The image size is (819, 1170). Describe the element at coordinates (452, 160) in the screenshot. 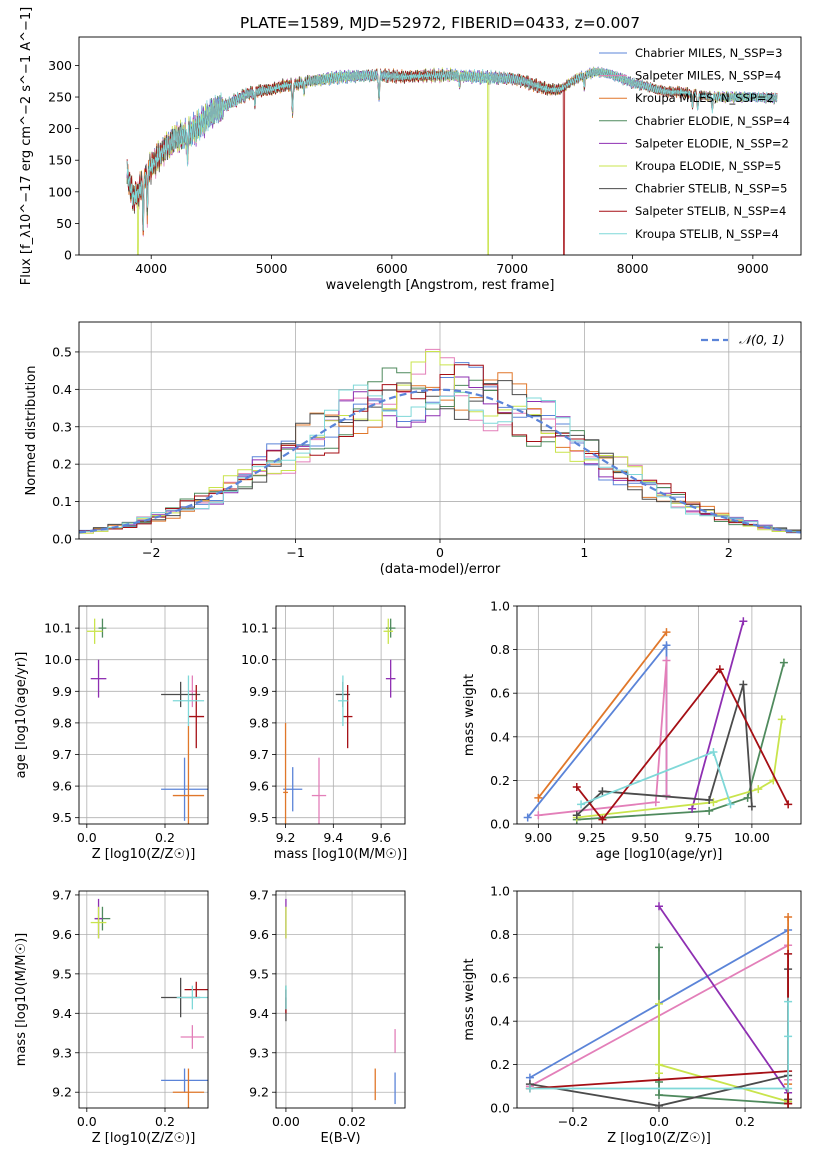

I see `plot-area-spectrum` at that location.